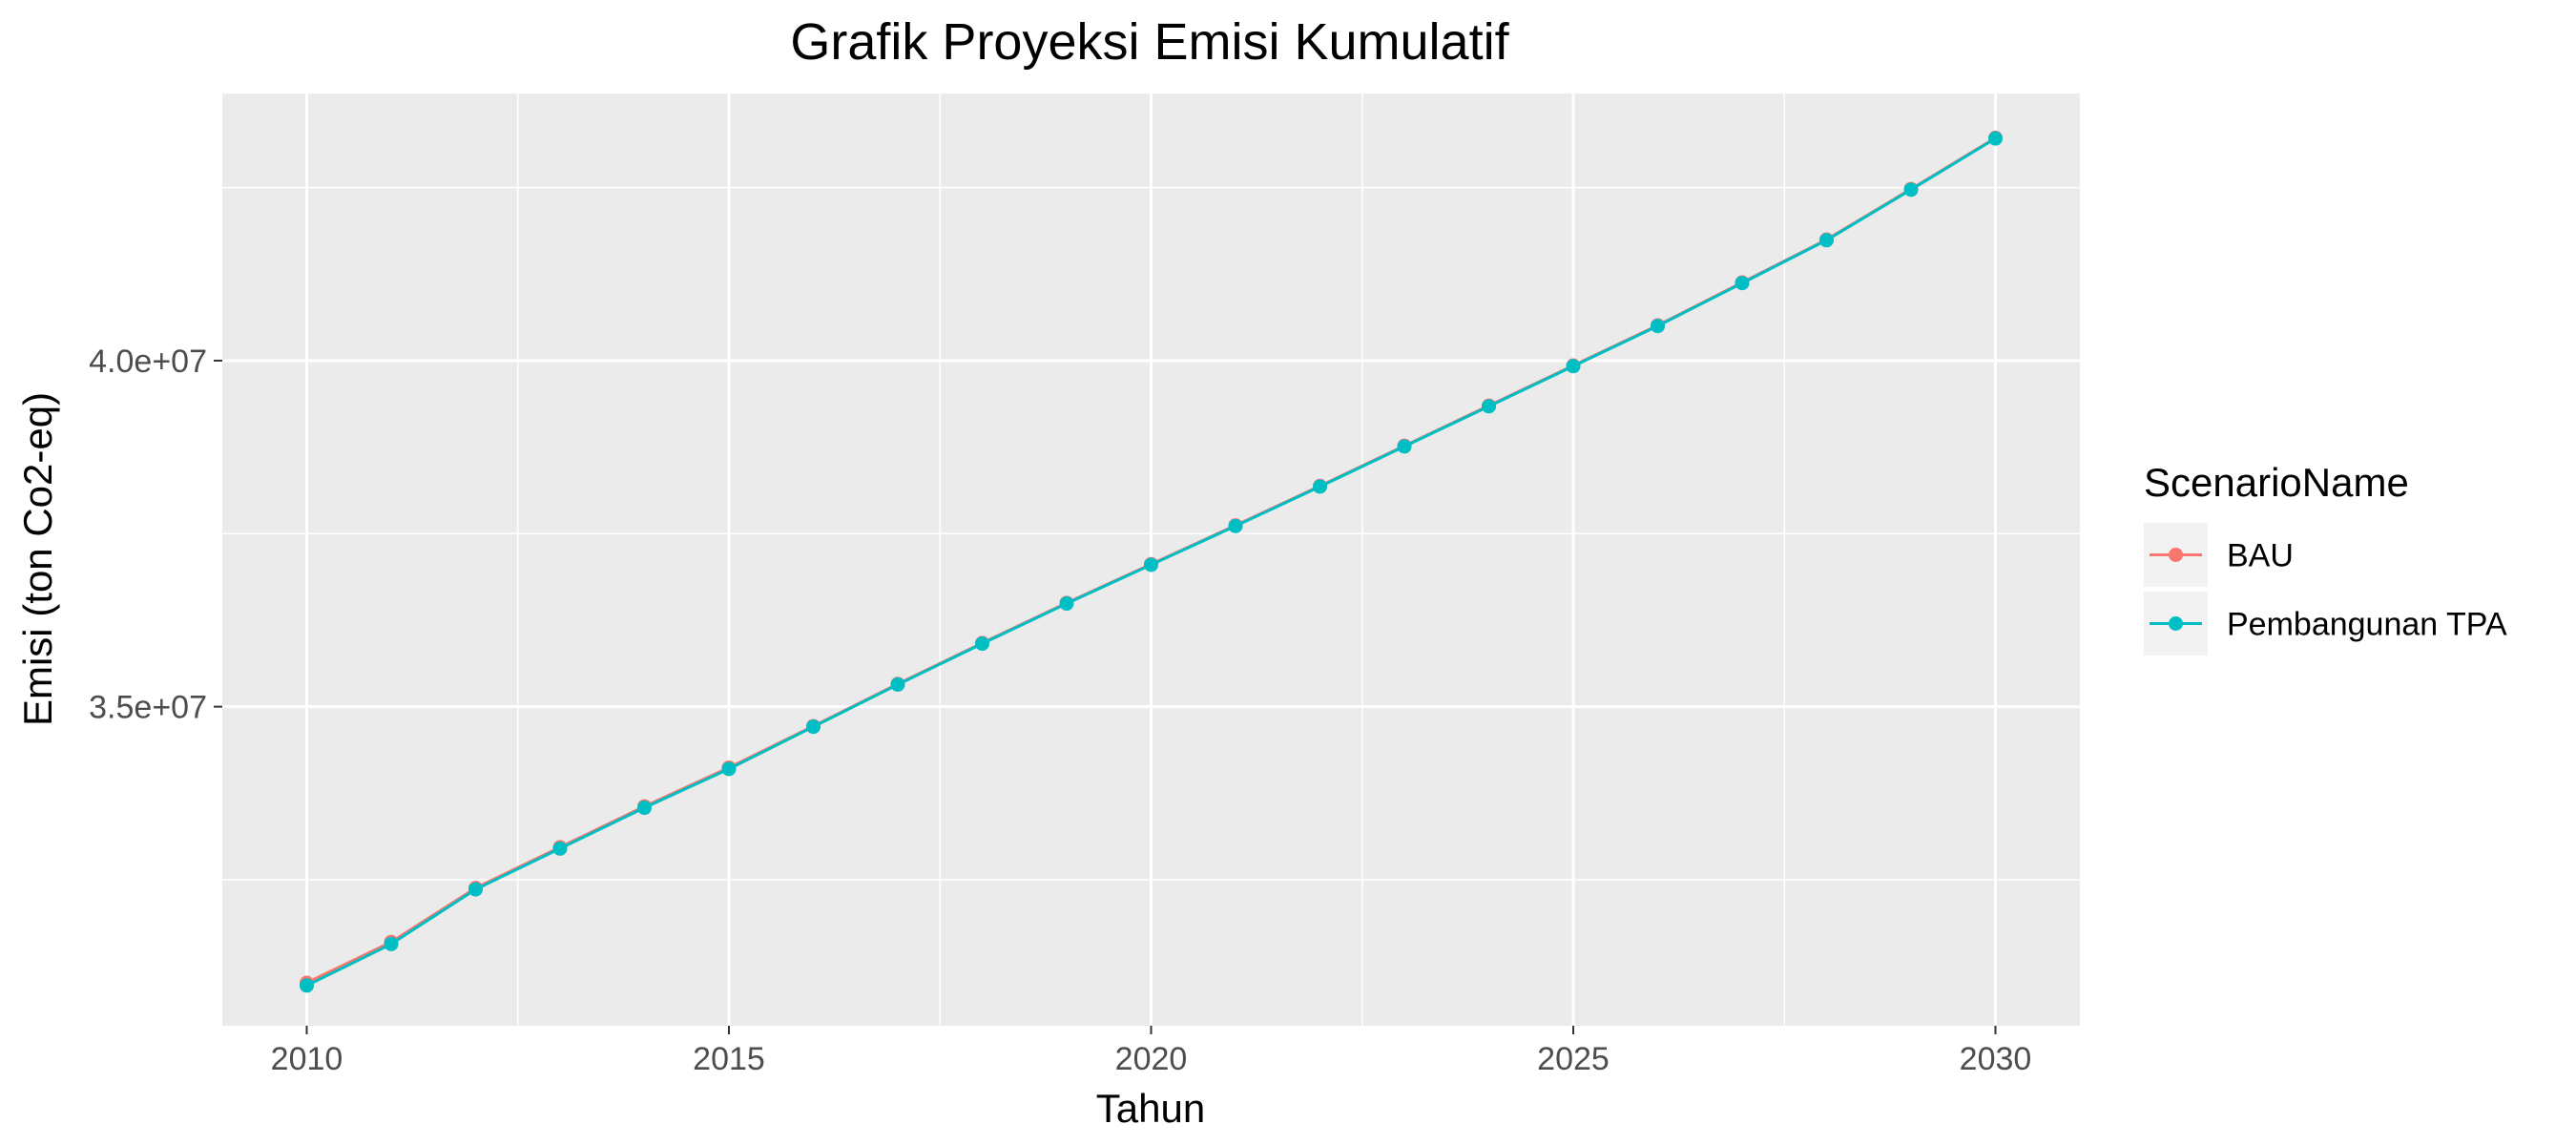  Describe the element at coordinates (2367, 625) in the screenshot. I see `legend-label: Pembangunan TPA` at that location.